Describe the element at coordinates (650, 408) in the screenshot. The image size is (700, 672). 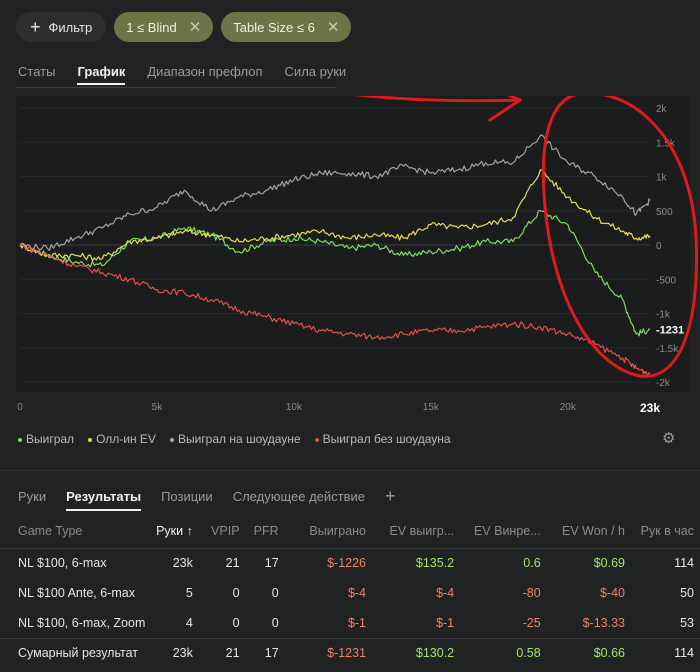
I see `x-end-label: 23k` at that location.